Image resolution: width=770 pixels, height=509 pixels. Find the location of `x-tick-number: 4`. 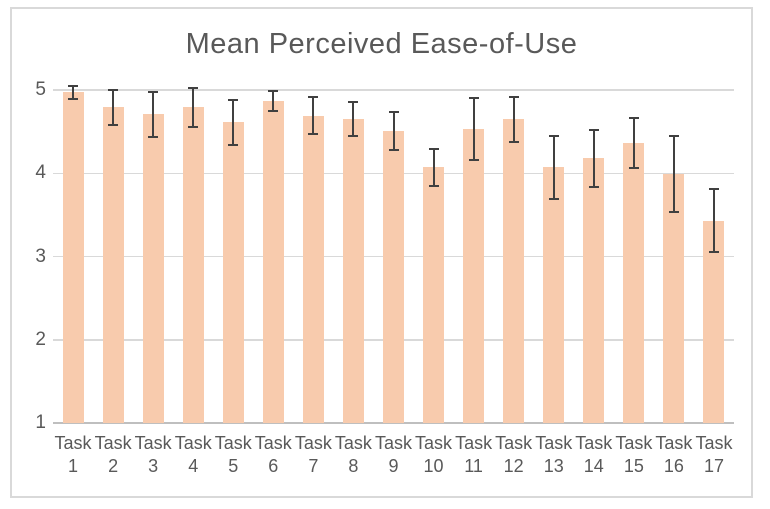

x-tick-number: 4 is located at coordinates (193, 466).